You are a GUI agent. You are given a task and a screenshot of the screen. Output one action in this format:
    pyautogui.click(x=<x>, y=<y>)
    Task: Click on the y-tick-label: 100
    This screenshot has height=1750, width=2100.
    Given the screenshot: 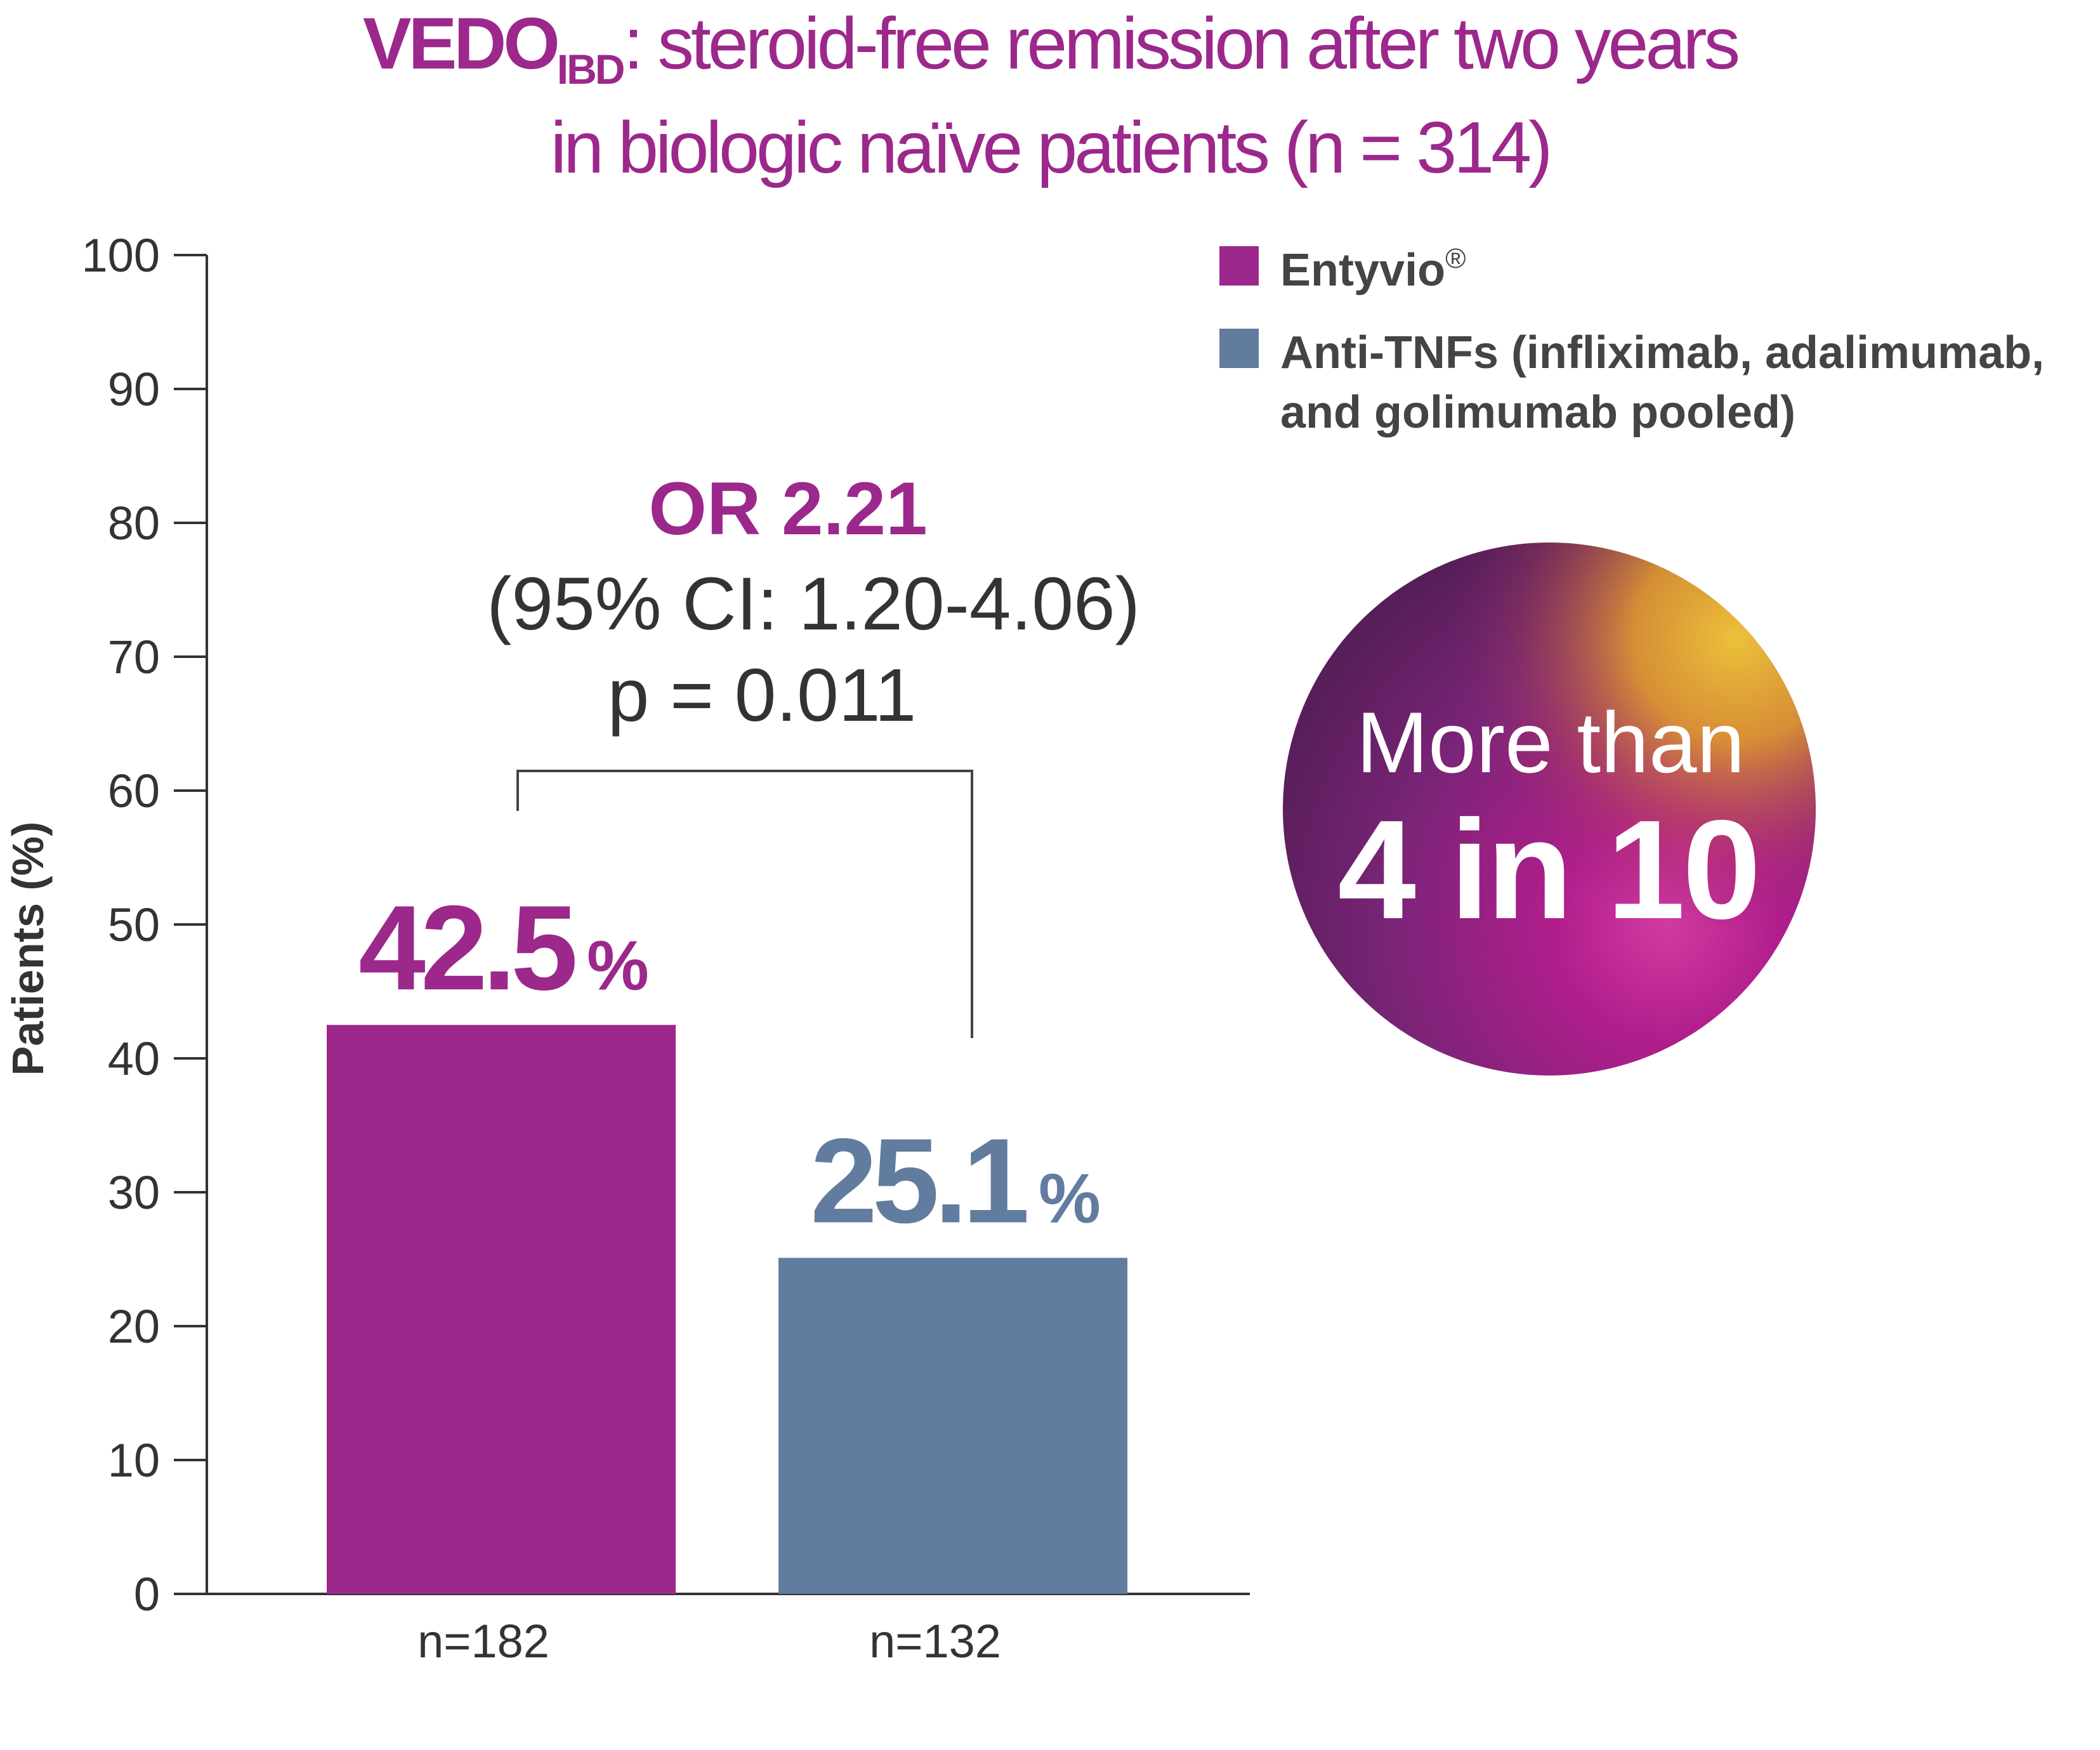 What is the action you would take?
    pyautogui.click(x=121, y=255)
    